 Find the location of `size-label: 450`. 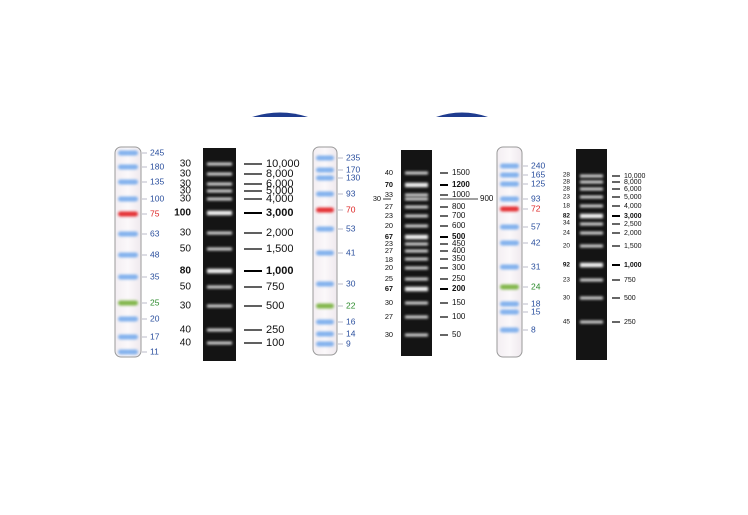

size-label: 450 is located at coordinates (459, 243).